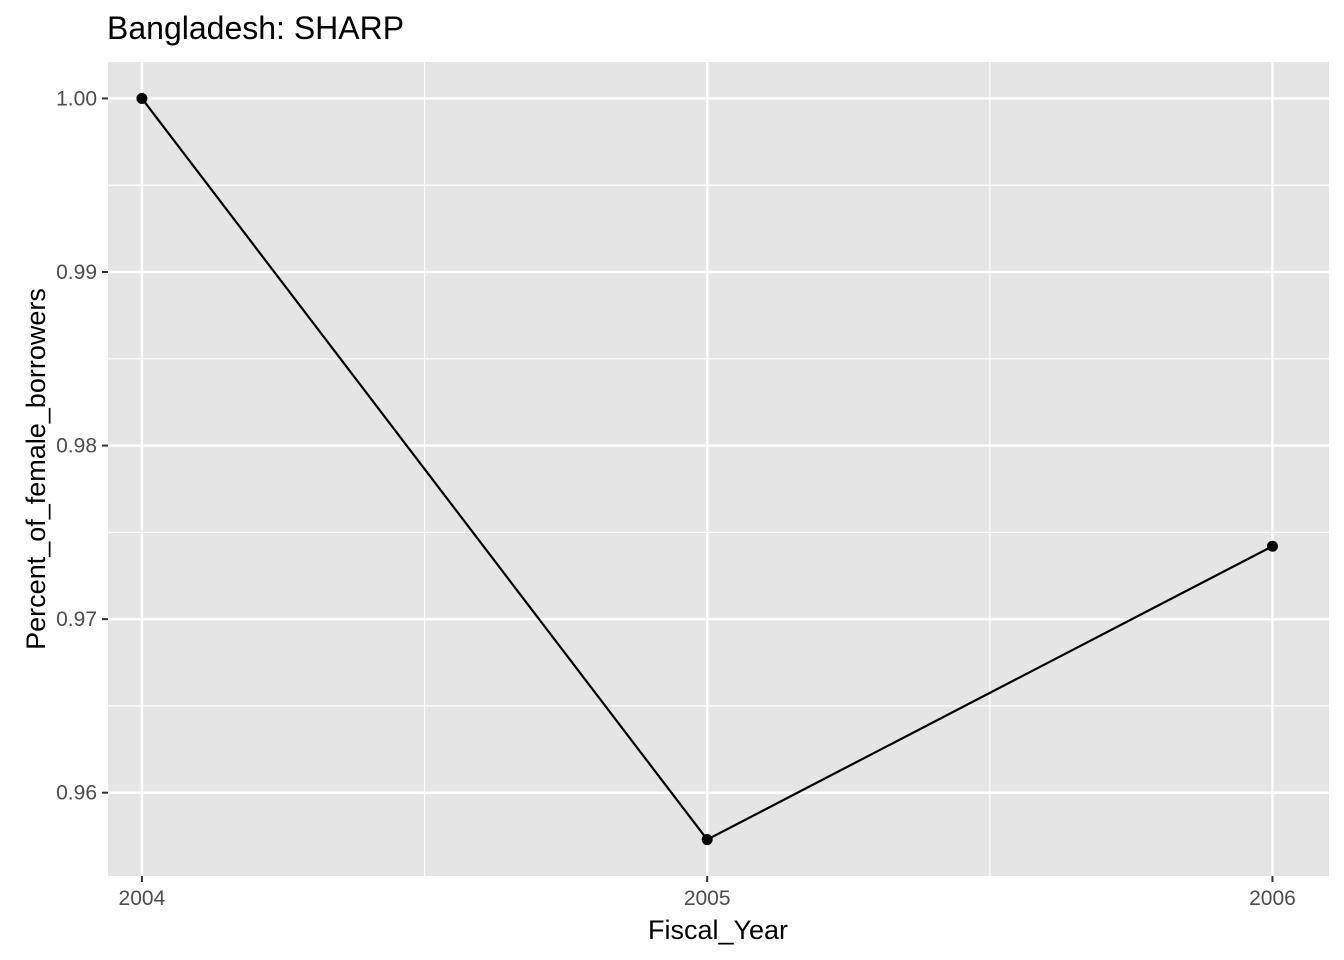 This screenshot has width=1344, height=960. I want to click on y-axis-ticks: 0.96 0.97 0.98 0.99 1.00, so click(82, 446).